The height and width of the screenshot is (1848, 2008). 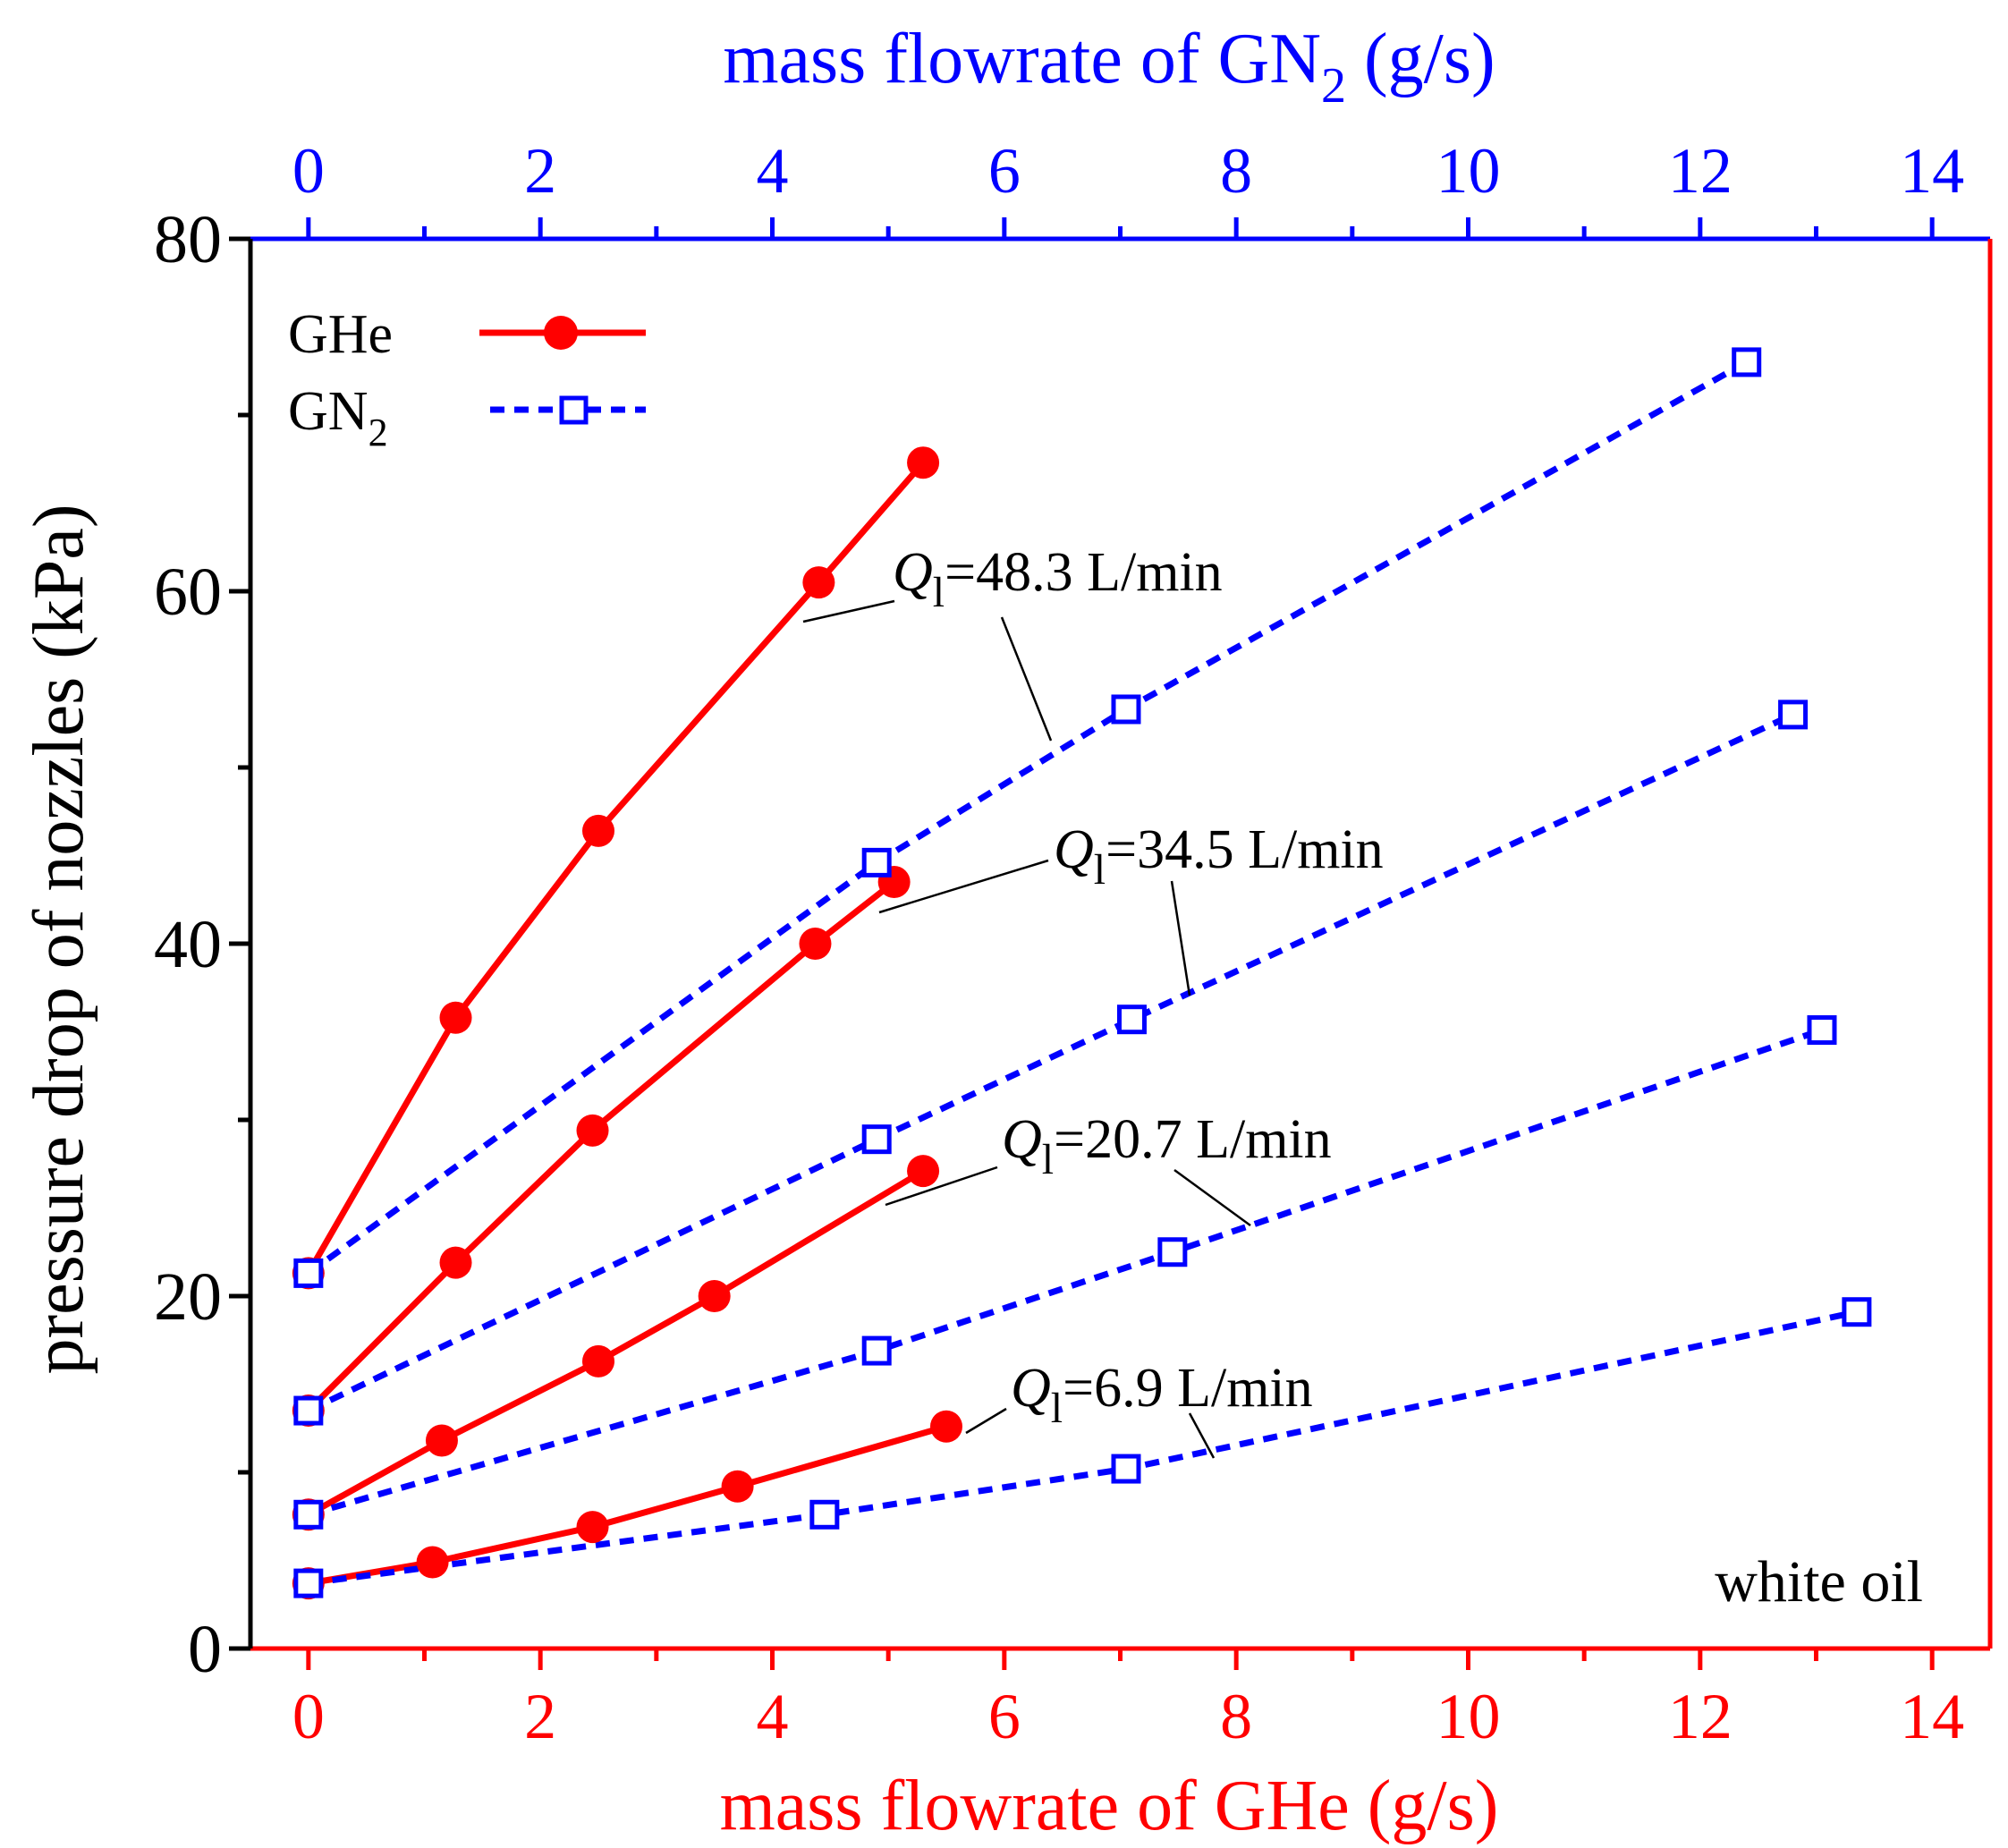 I want to click on top-tick-label: 14, so click(x=1932, y=171).